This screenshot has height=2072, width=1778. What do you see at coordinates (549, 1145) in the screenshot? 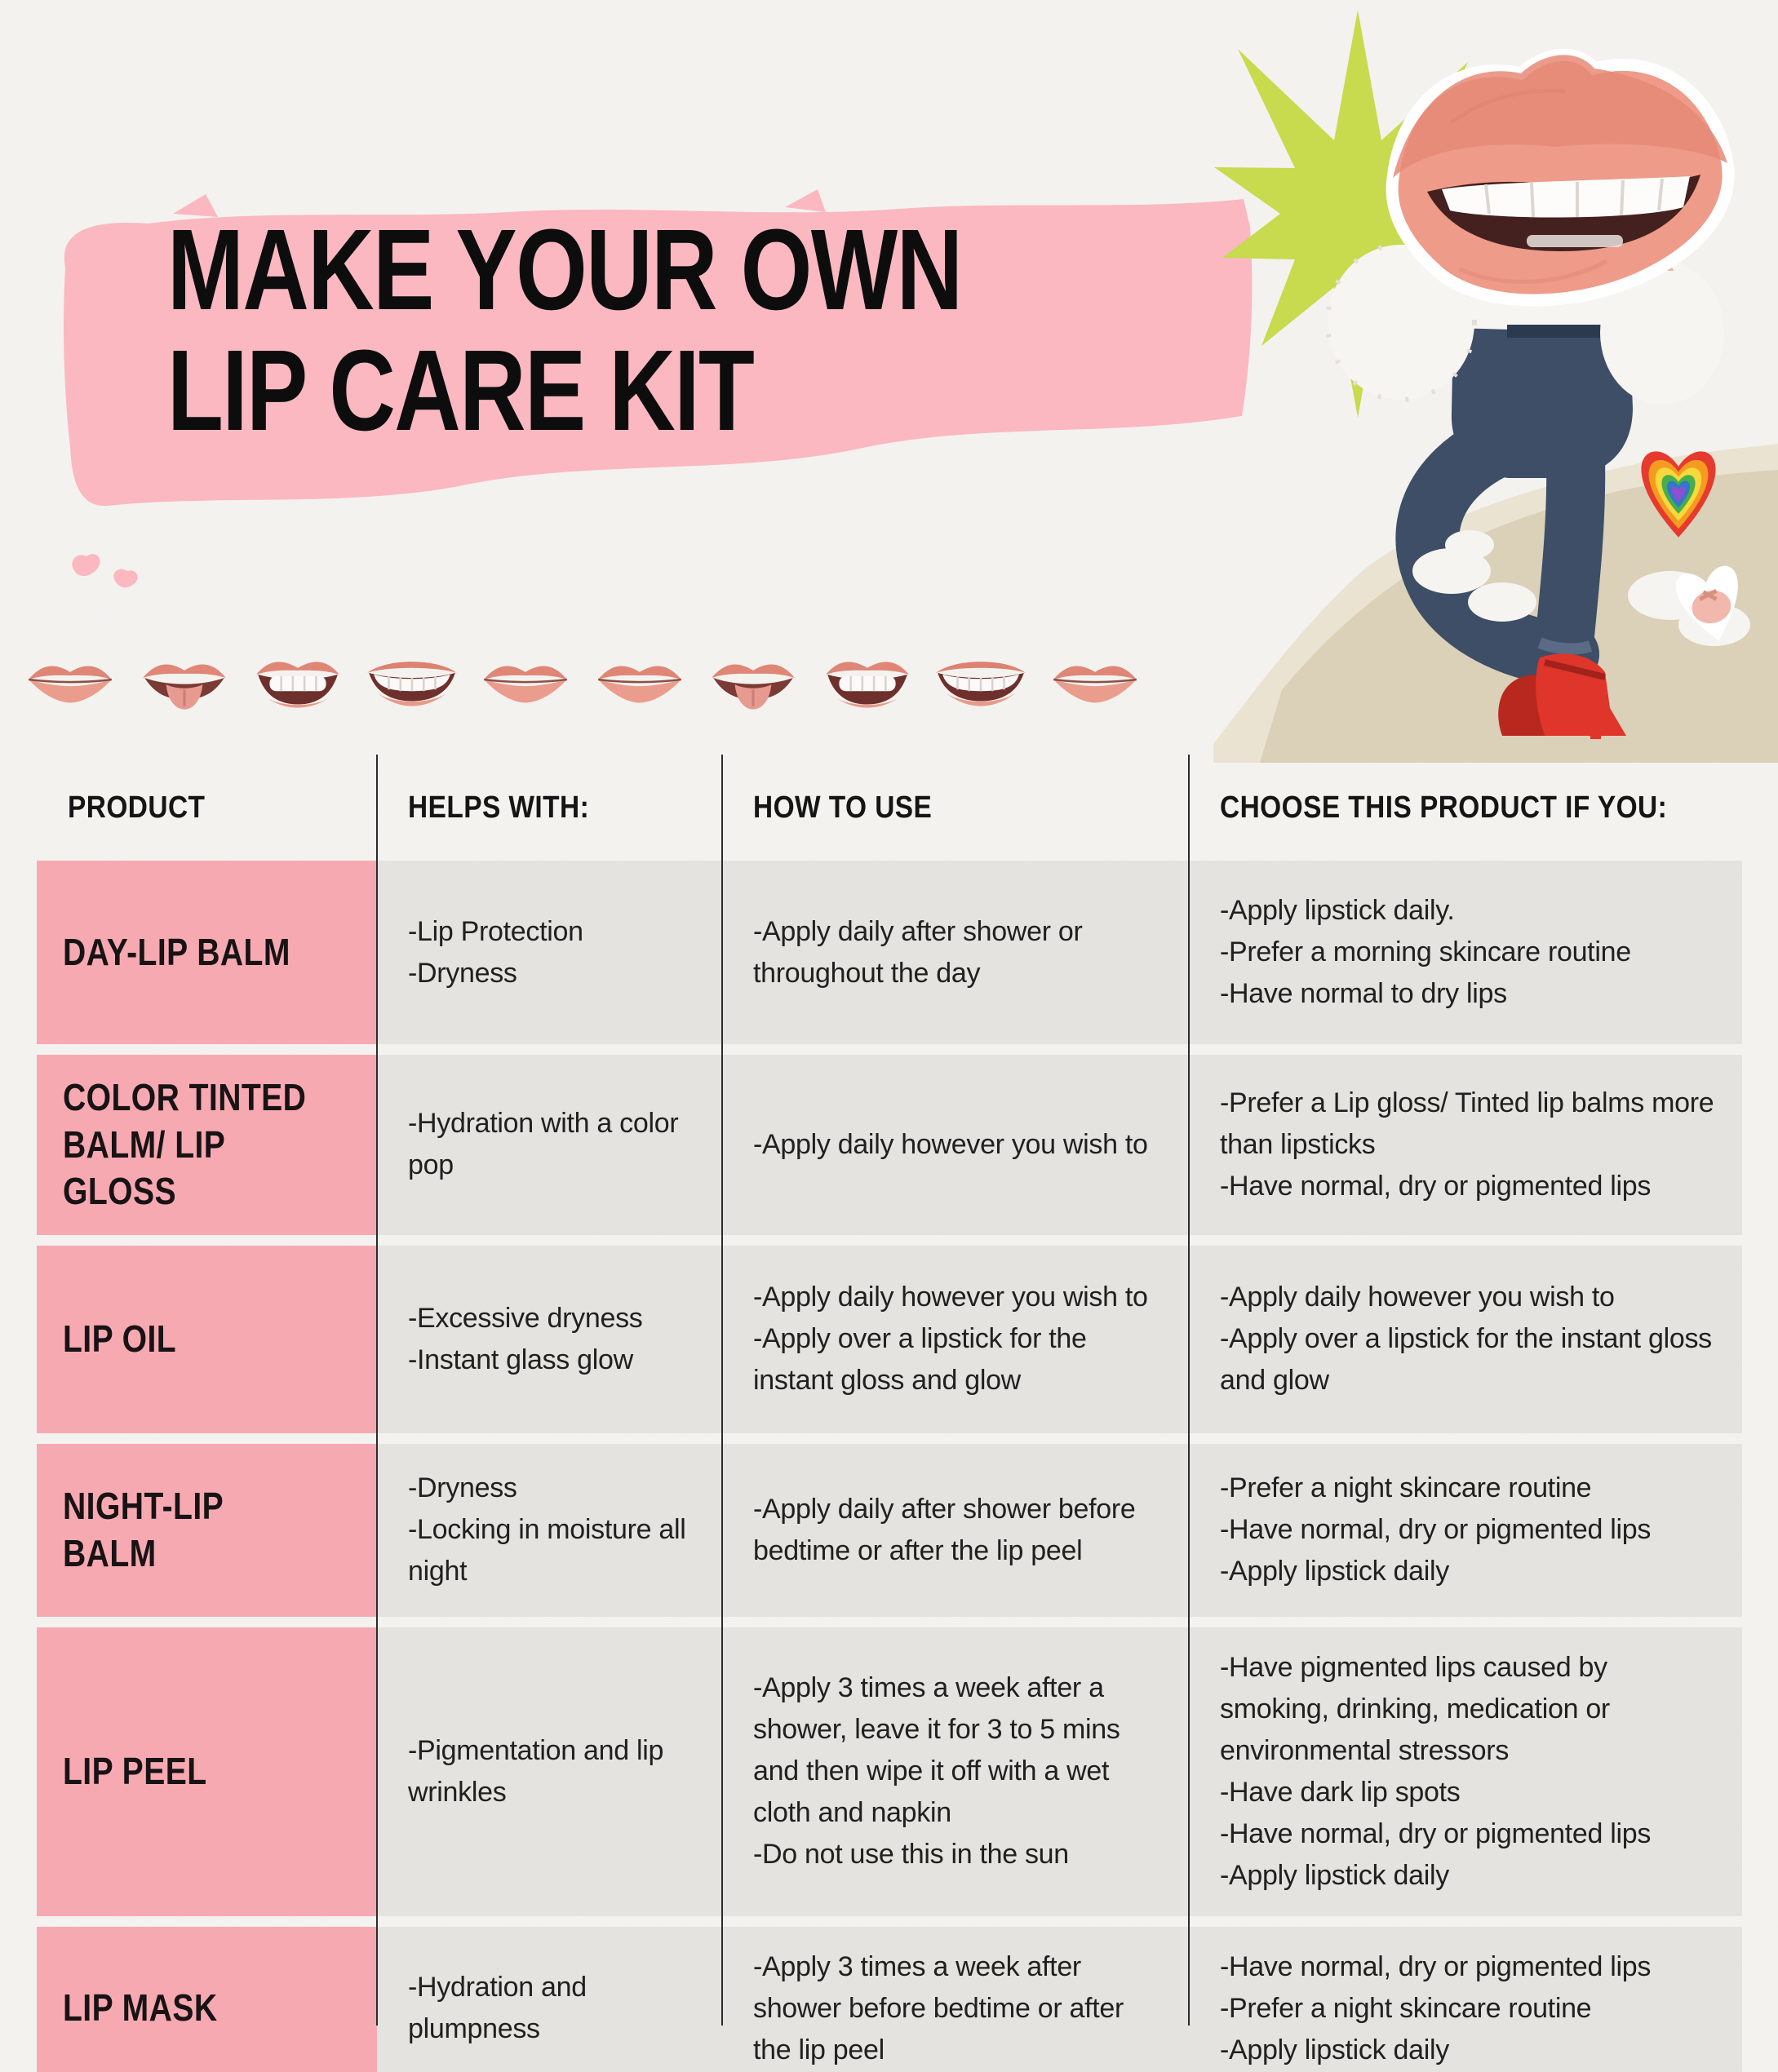
I see `helps-with-cell: -Hydration with a color pop` at bounding box center [549, 1145].